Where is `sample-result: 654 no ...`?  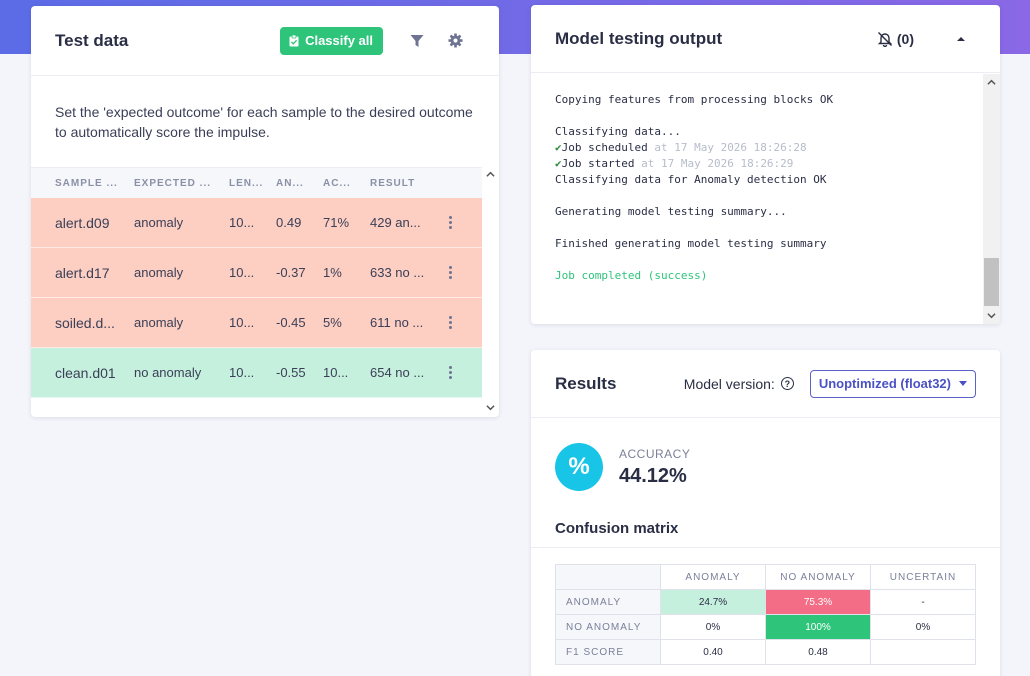 sample-result: 654 no ... is located at coordinates (397, 372).